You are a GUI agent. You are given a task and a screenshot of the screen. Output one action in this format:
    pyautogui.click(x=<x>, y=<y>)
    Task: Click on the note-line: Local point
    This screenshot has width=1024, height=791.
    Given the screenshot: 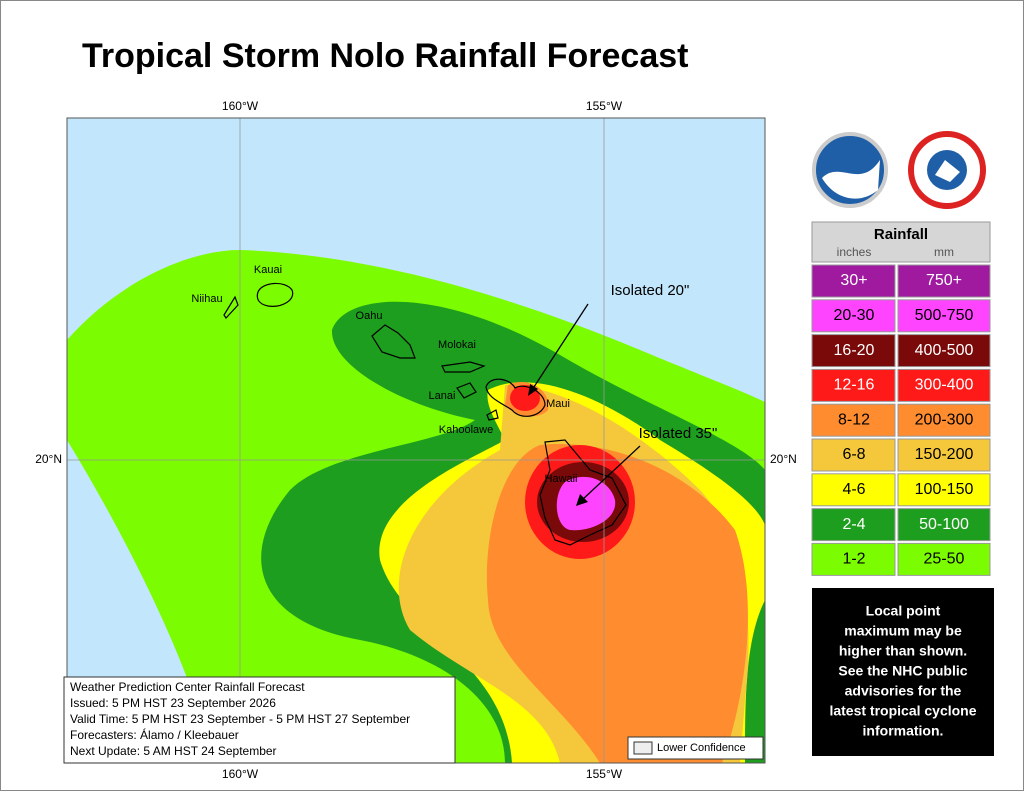 What is the action you would take?
    pyautogui.click(x=903, y=611)
    